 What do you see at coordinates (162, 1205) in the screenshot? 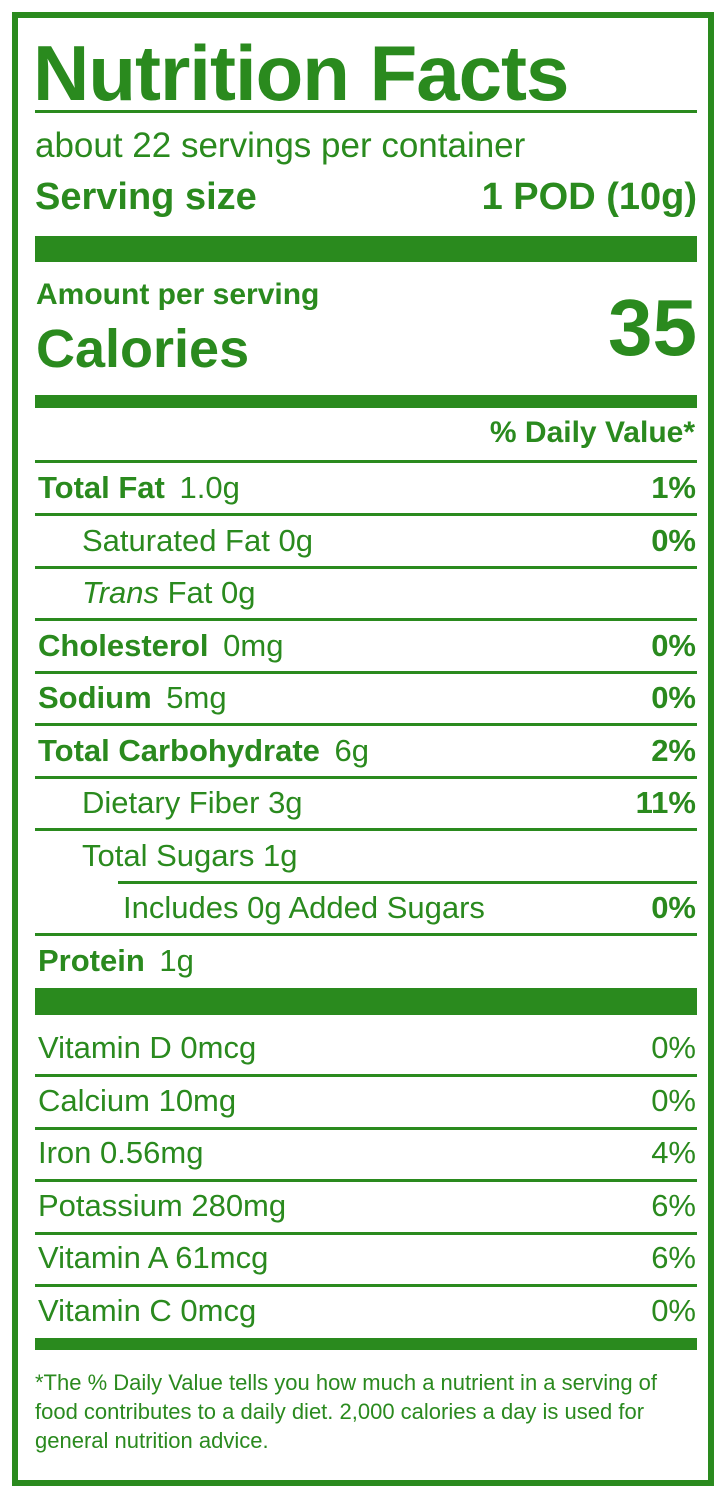
I see `vitamin-label: Potassium 280mg` at bounding box center [162, 1205].